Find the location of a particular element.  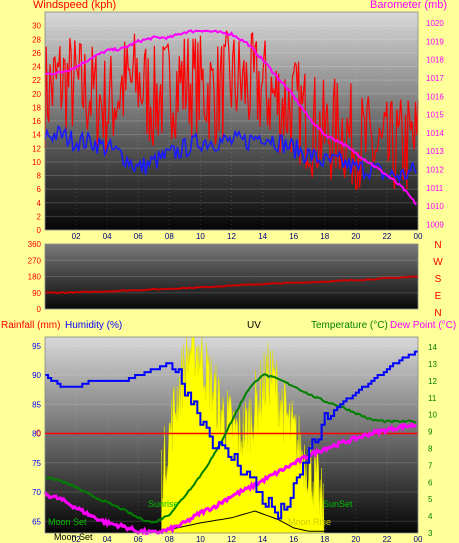

humidity-axis-label: Humidity (%) is located at coordinates (94, 325).